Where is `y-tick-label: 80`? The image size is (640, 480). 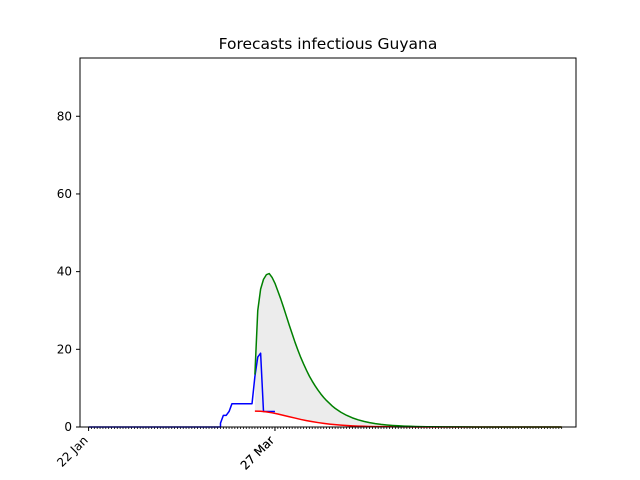
y-tick-label: 80 is located at coordinates (64, 116).